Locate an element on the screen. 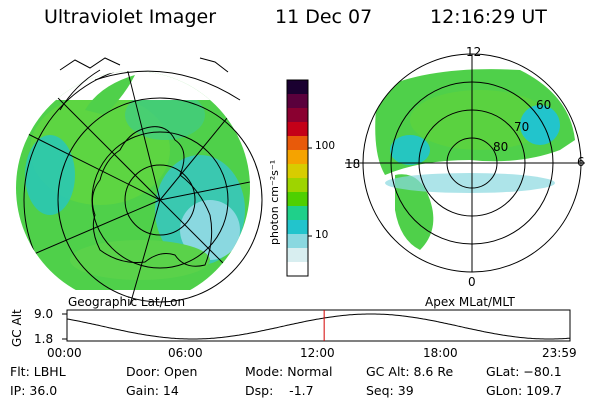 The height and width of the screenshot is (400, 600). mlat-label-60: 60 is located at coordinates (544, 105).